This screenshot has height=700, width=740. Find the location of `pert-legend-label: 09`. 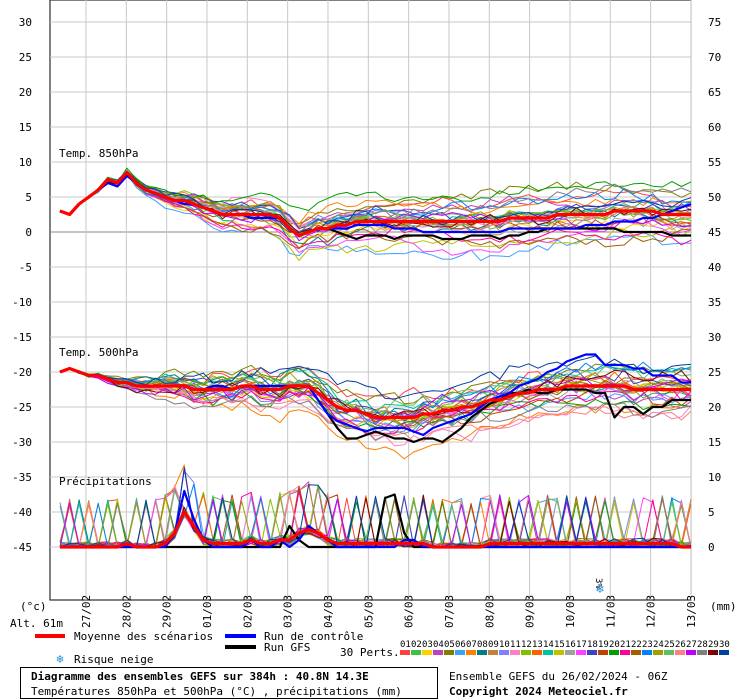

pert-legend-label: 09 is located at coordinates (493, 645).